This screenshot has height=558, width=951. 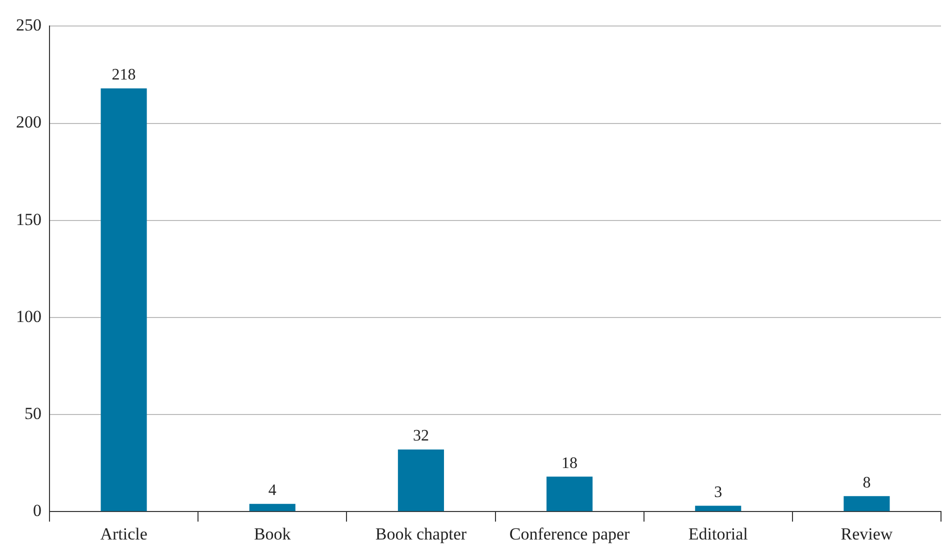 What do you see at coordinates (718, 492) in the screenshot?
I see `data-label: 3` at bounding box center [718, 492].